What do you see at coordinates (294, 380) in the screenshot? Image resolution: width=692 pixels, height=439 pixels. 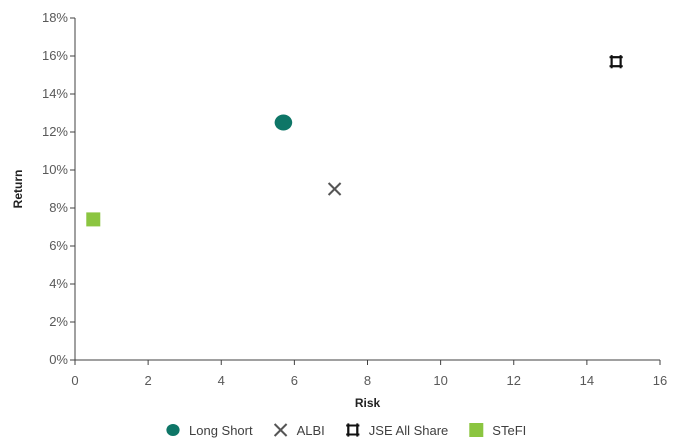 I see `x-tick-label: 6` at bounding box center [294, 380].